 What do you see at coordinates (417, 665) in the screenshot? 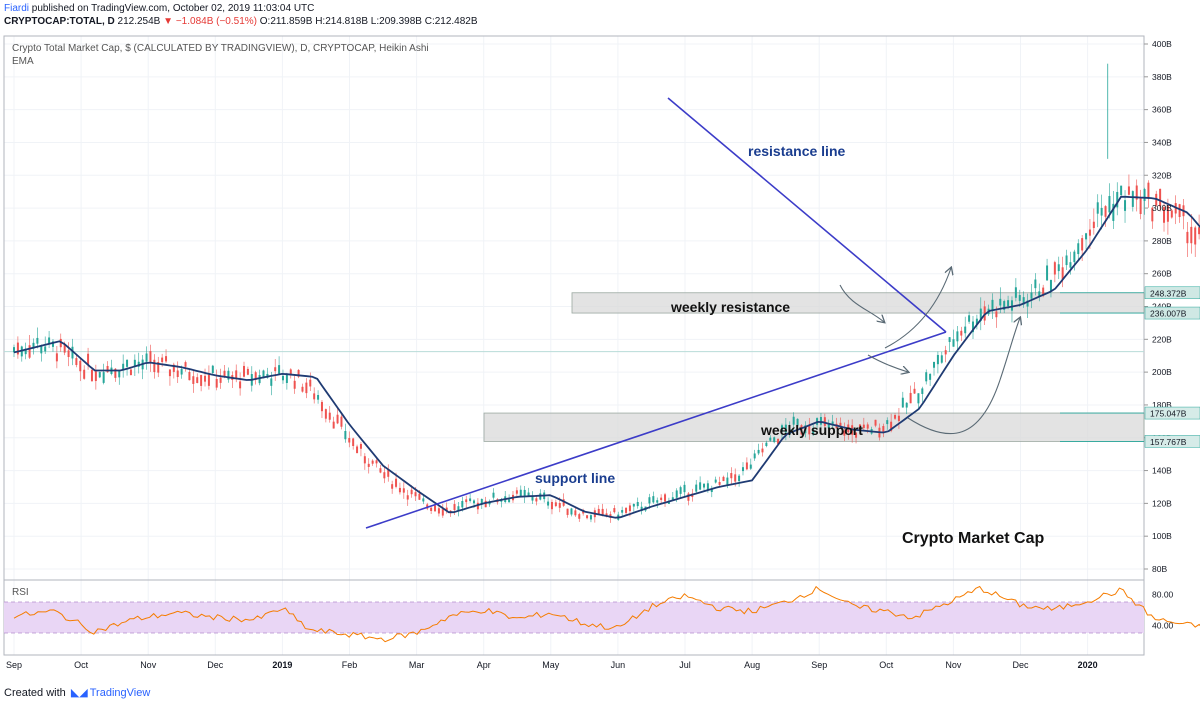
I see `time-tick-label: Mar` at bounding box center [417, 665].